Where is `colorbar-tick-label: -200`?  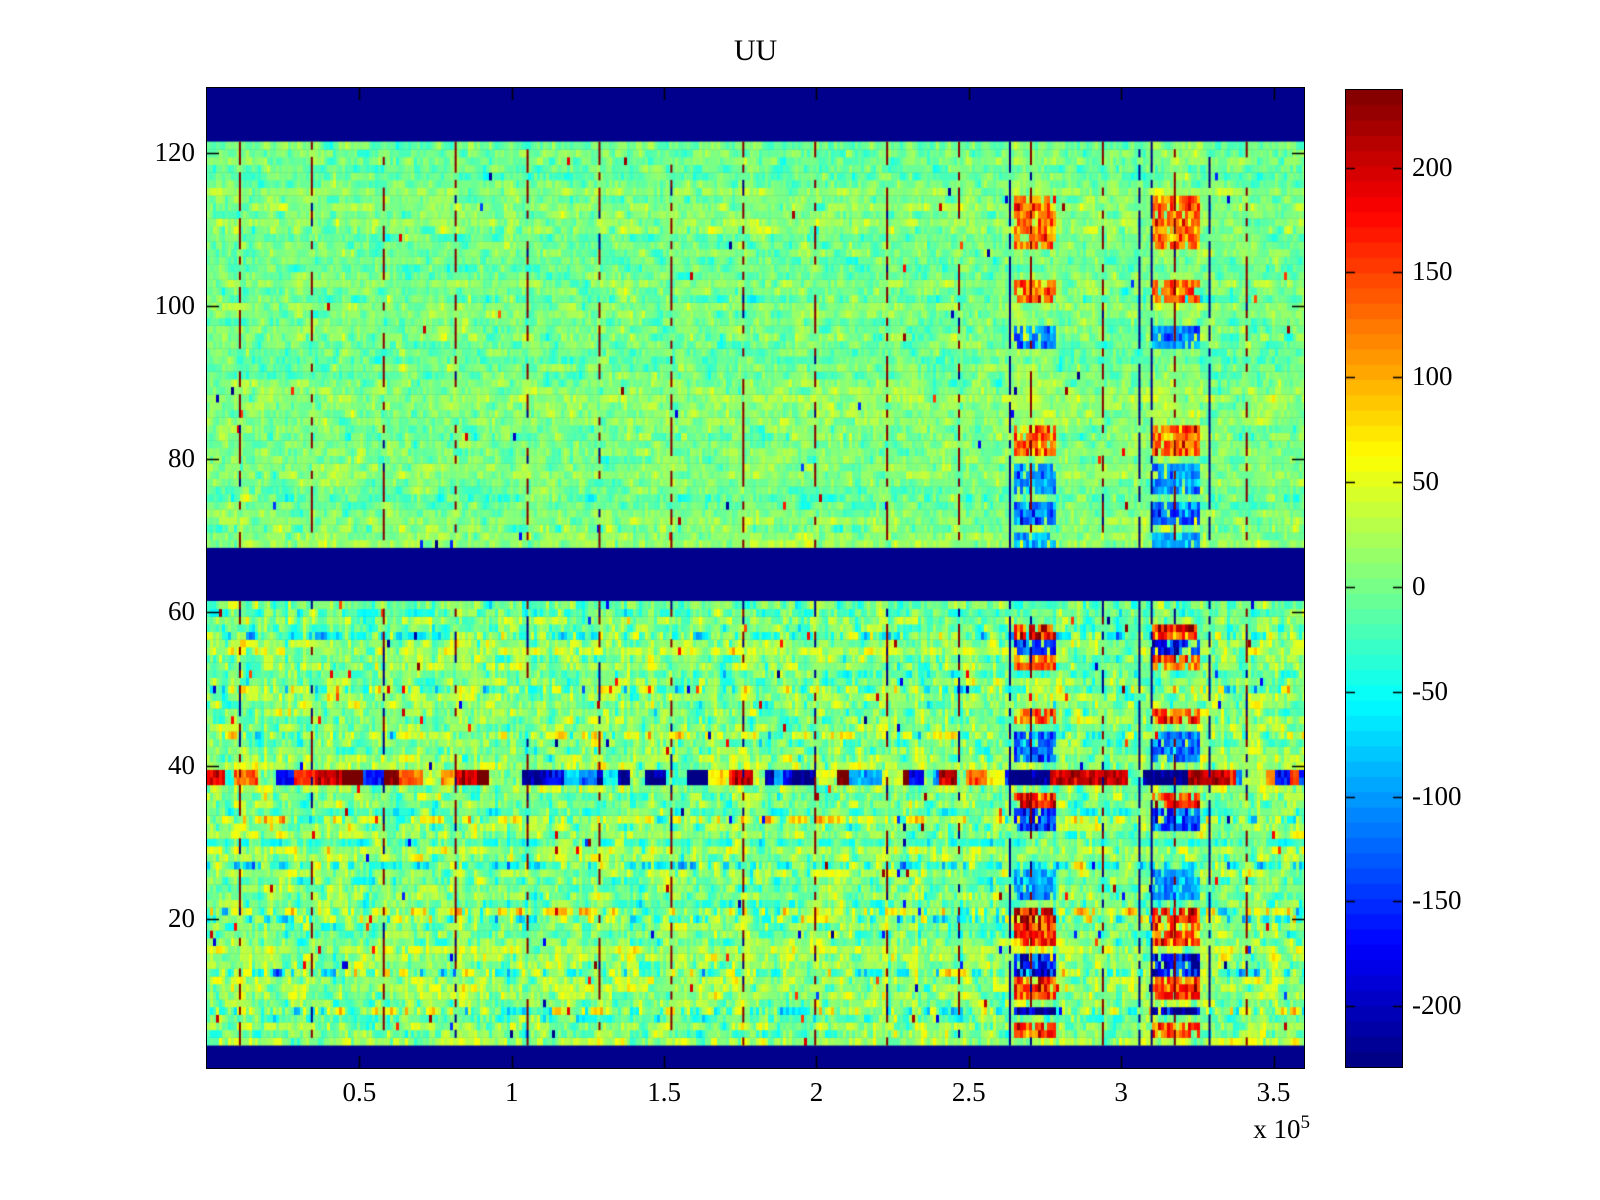 colorbar-tick-label: -200 is located at coordinates (1437, 1005).